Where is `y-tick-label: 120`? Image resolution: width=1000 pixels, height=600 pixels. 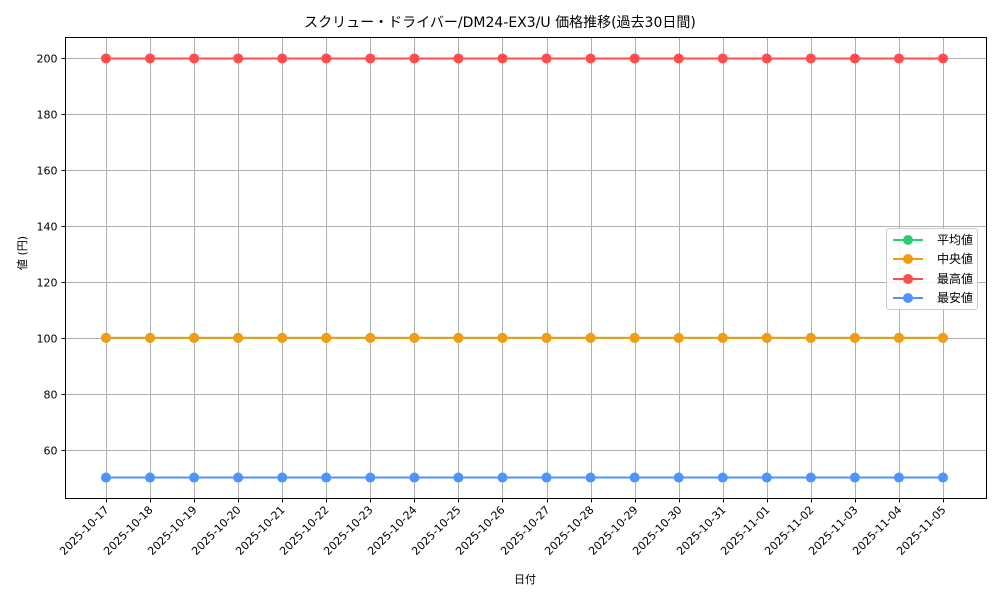
y-tick-label: 120 is located at coordinates (47, 283).